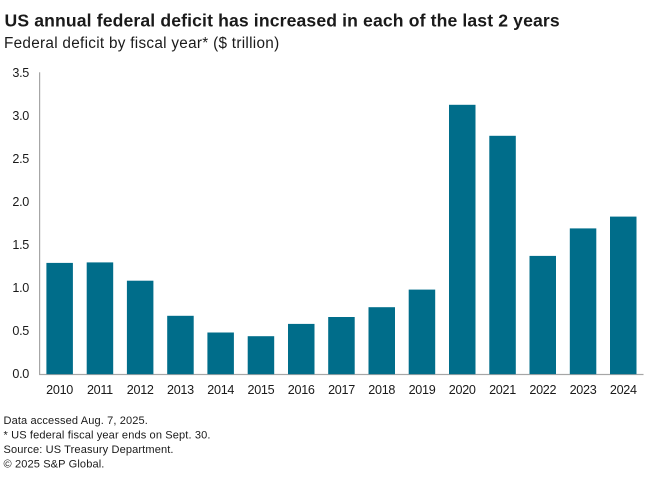 The image size is (660, 483). What do you see at coordinates (54, 464) in the screenshot?
I see `svg-text: © 2025 S&P Global.` at bounding box center [54, 464].